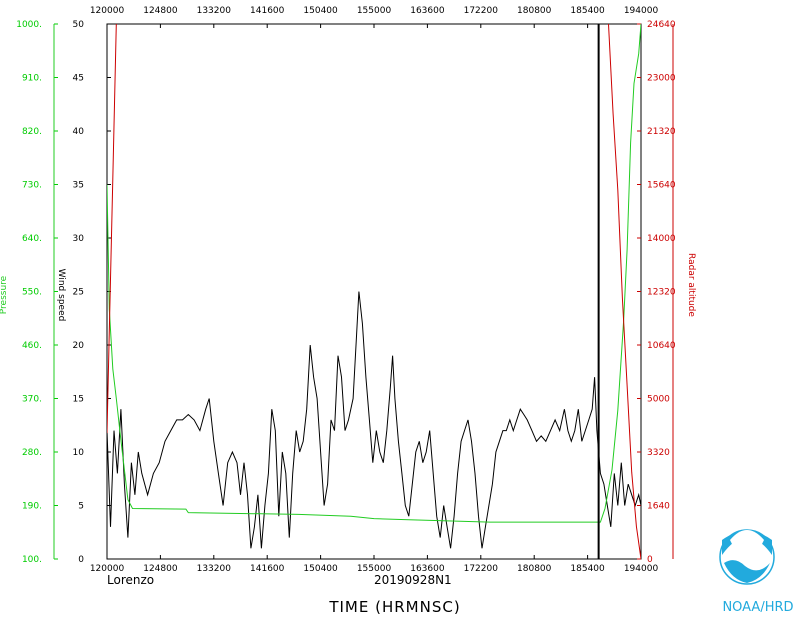 The image size is (800, 640). Describe the element at coordinates (747, 557) in the screenshot. I see `noaa-logo-icon: NOAA` at that location.